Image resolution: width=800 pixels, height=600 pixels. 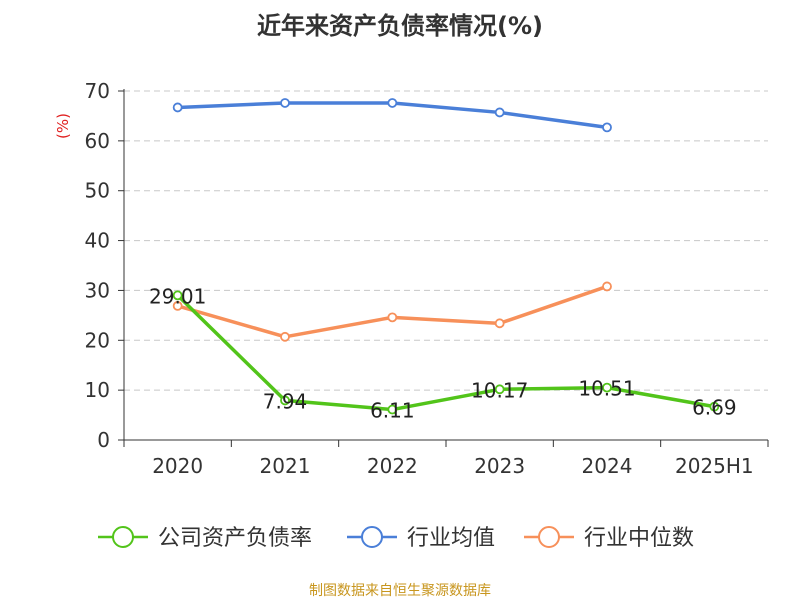 I want to click on data-label: 6.69, so click(x=714, y=408).